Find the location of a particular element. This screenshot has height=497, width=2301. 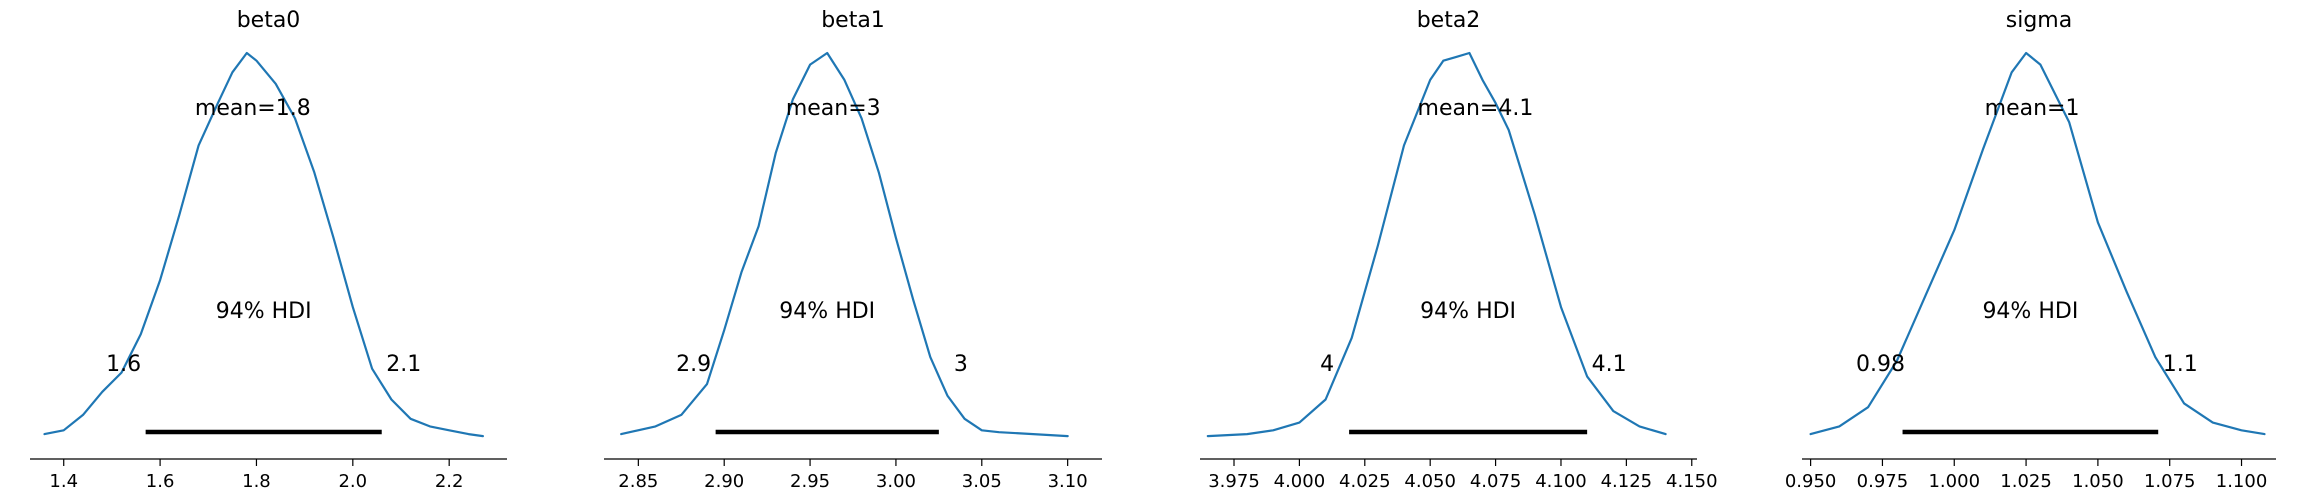

x-tick-label: 1.4 is located at coordinates (63, 481).